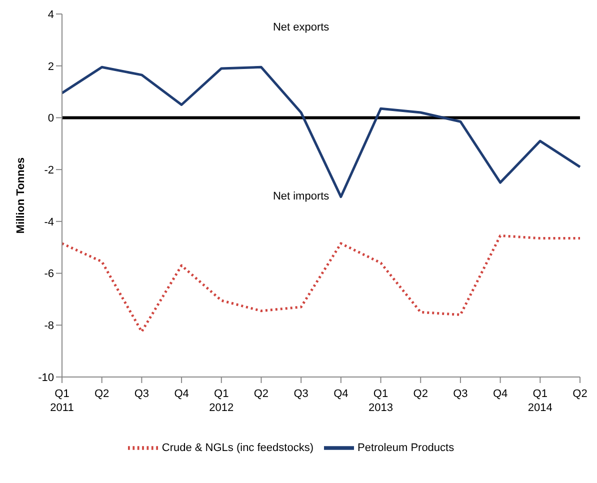  What do you see at coordinates (51, 66) in the screenshot?
I see `y-tick-label: 2` at bounding box center [51, 66].